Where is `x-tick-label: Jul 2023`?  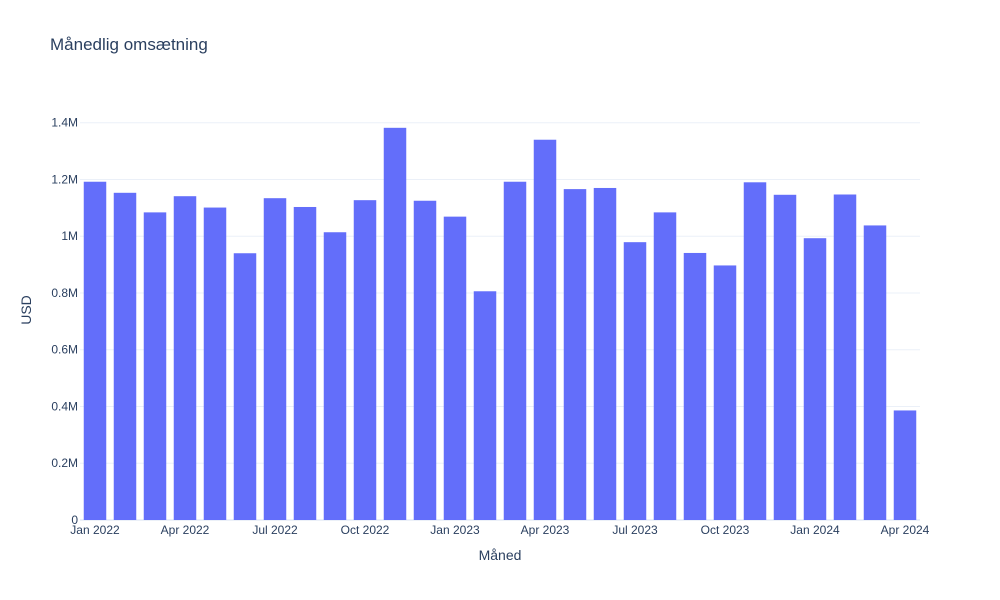
x-tick-label: Jul 2023 is located at coordinates (635, 530).